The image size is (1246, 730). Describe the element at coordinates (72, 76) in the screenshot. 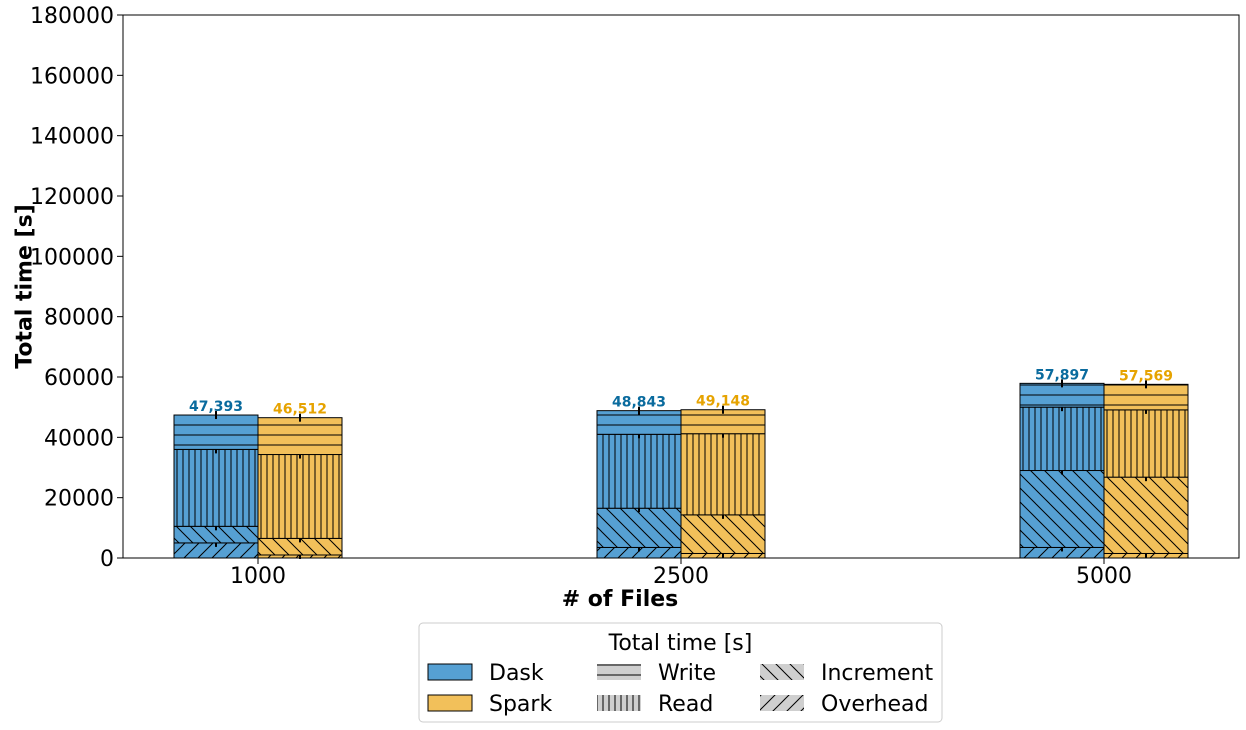

I see `y-tick-label: 160000` at that location.